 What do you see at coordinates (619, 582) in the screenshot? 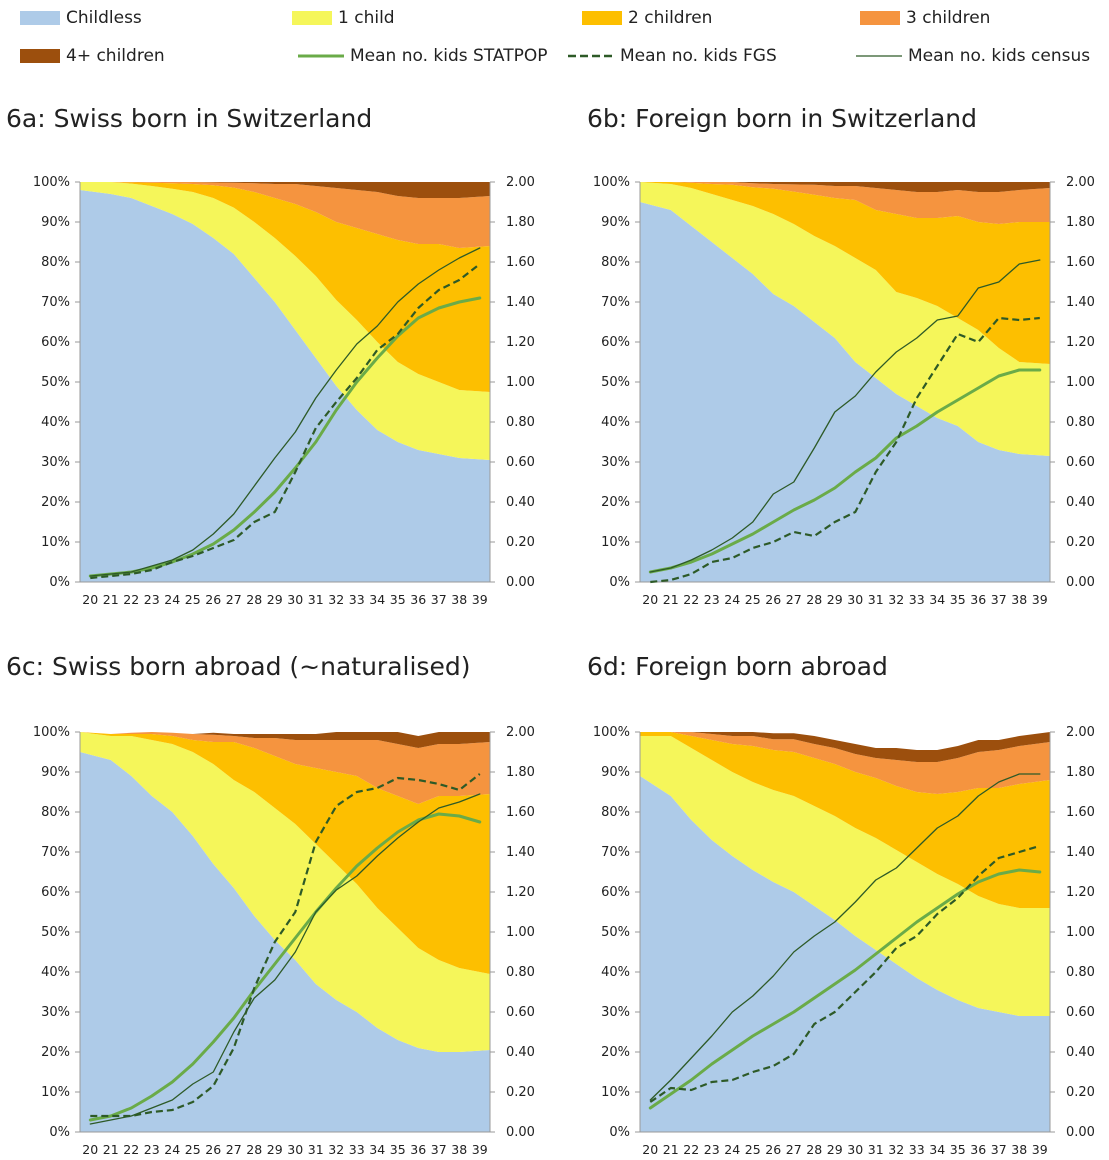
I see `tick-label-left: 0%` at bounding box center [619, 582].